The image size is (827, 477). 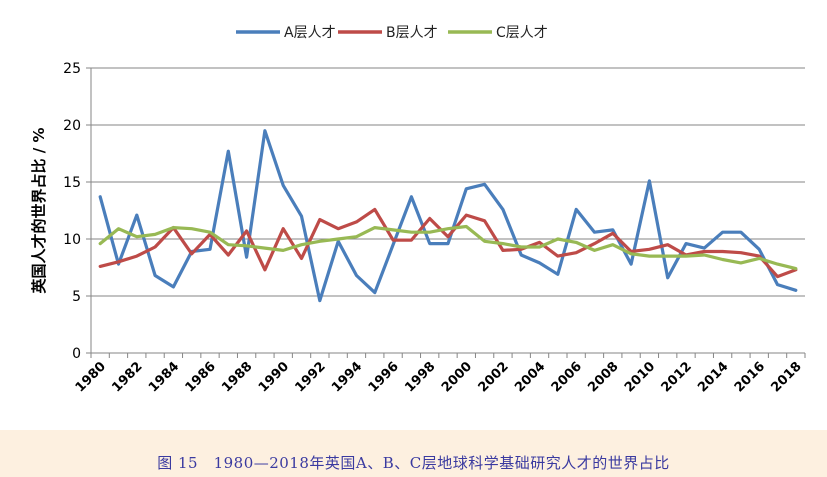 What do you see at coordinates (347, 377) in the screenshot?
I see `x-tick-label: 1994` at bounding box center [347, 377].